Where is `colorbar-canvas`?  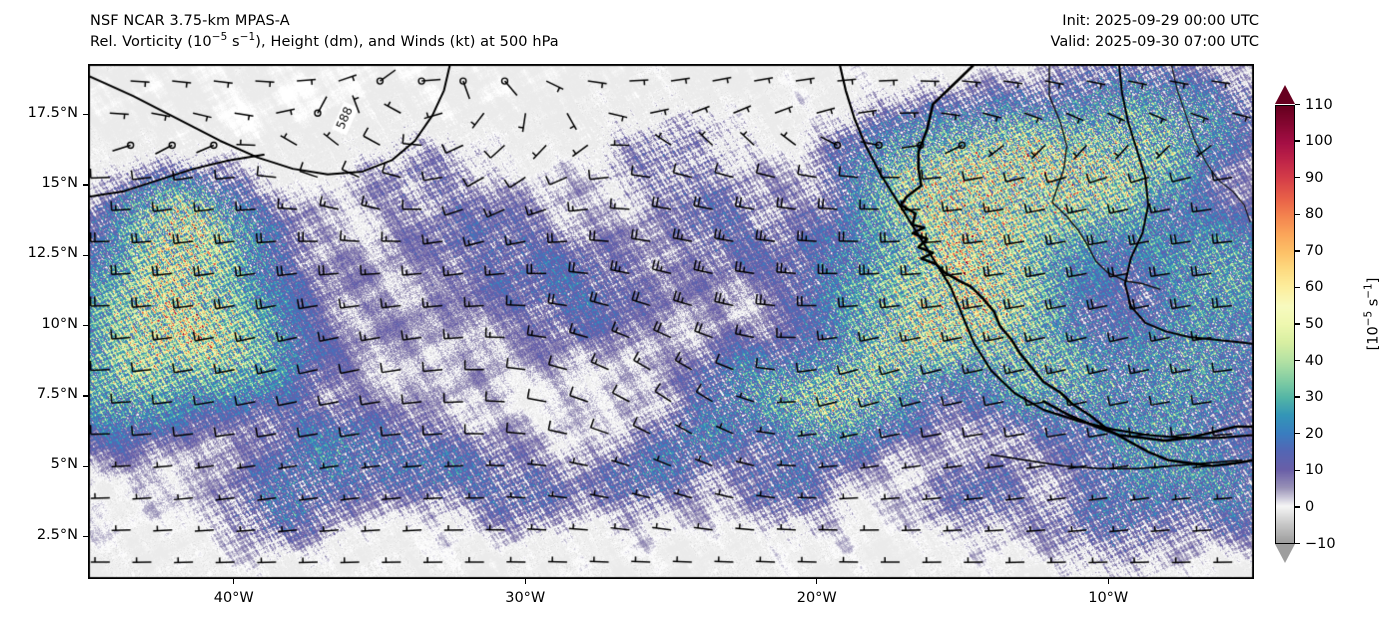
colorbar-canvas is located at coordinates (1285, 324).